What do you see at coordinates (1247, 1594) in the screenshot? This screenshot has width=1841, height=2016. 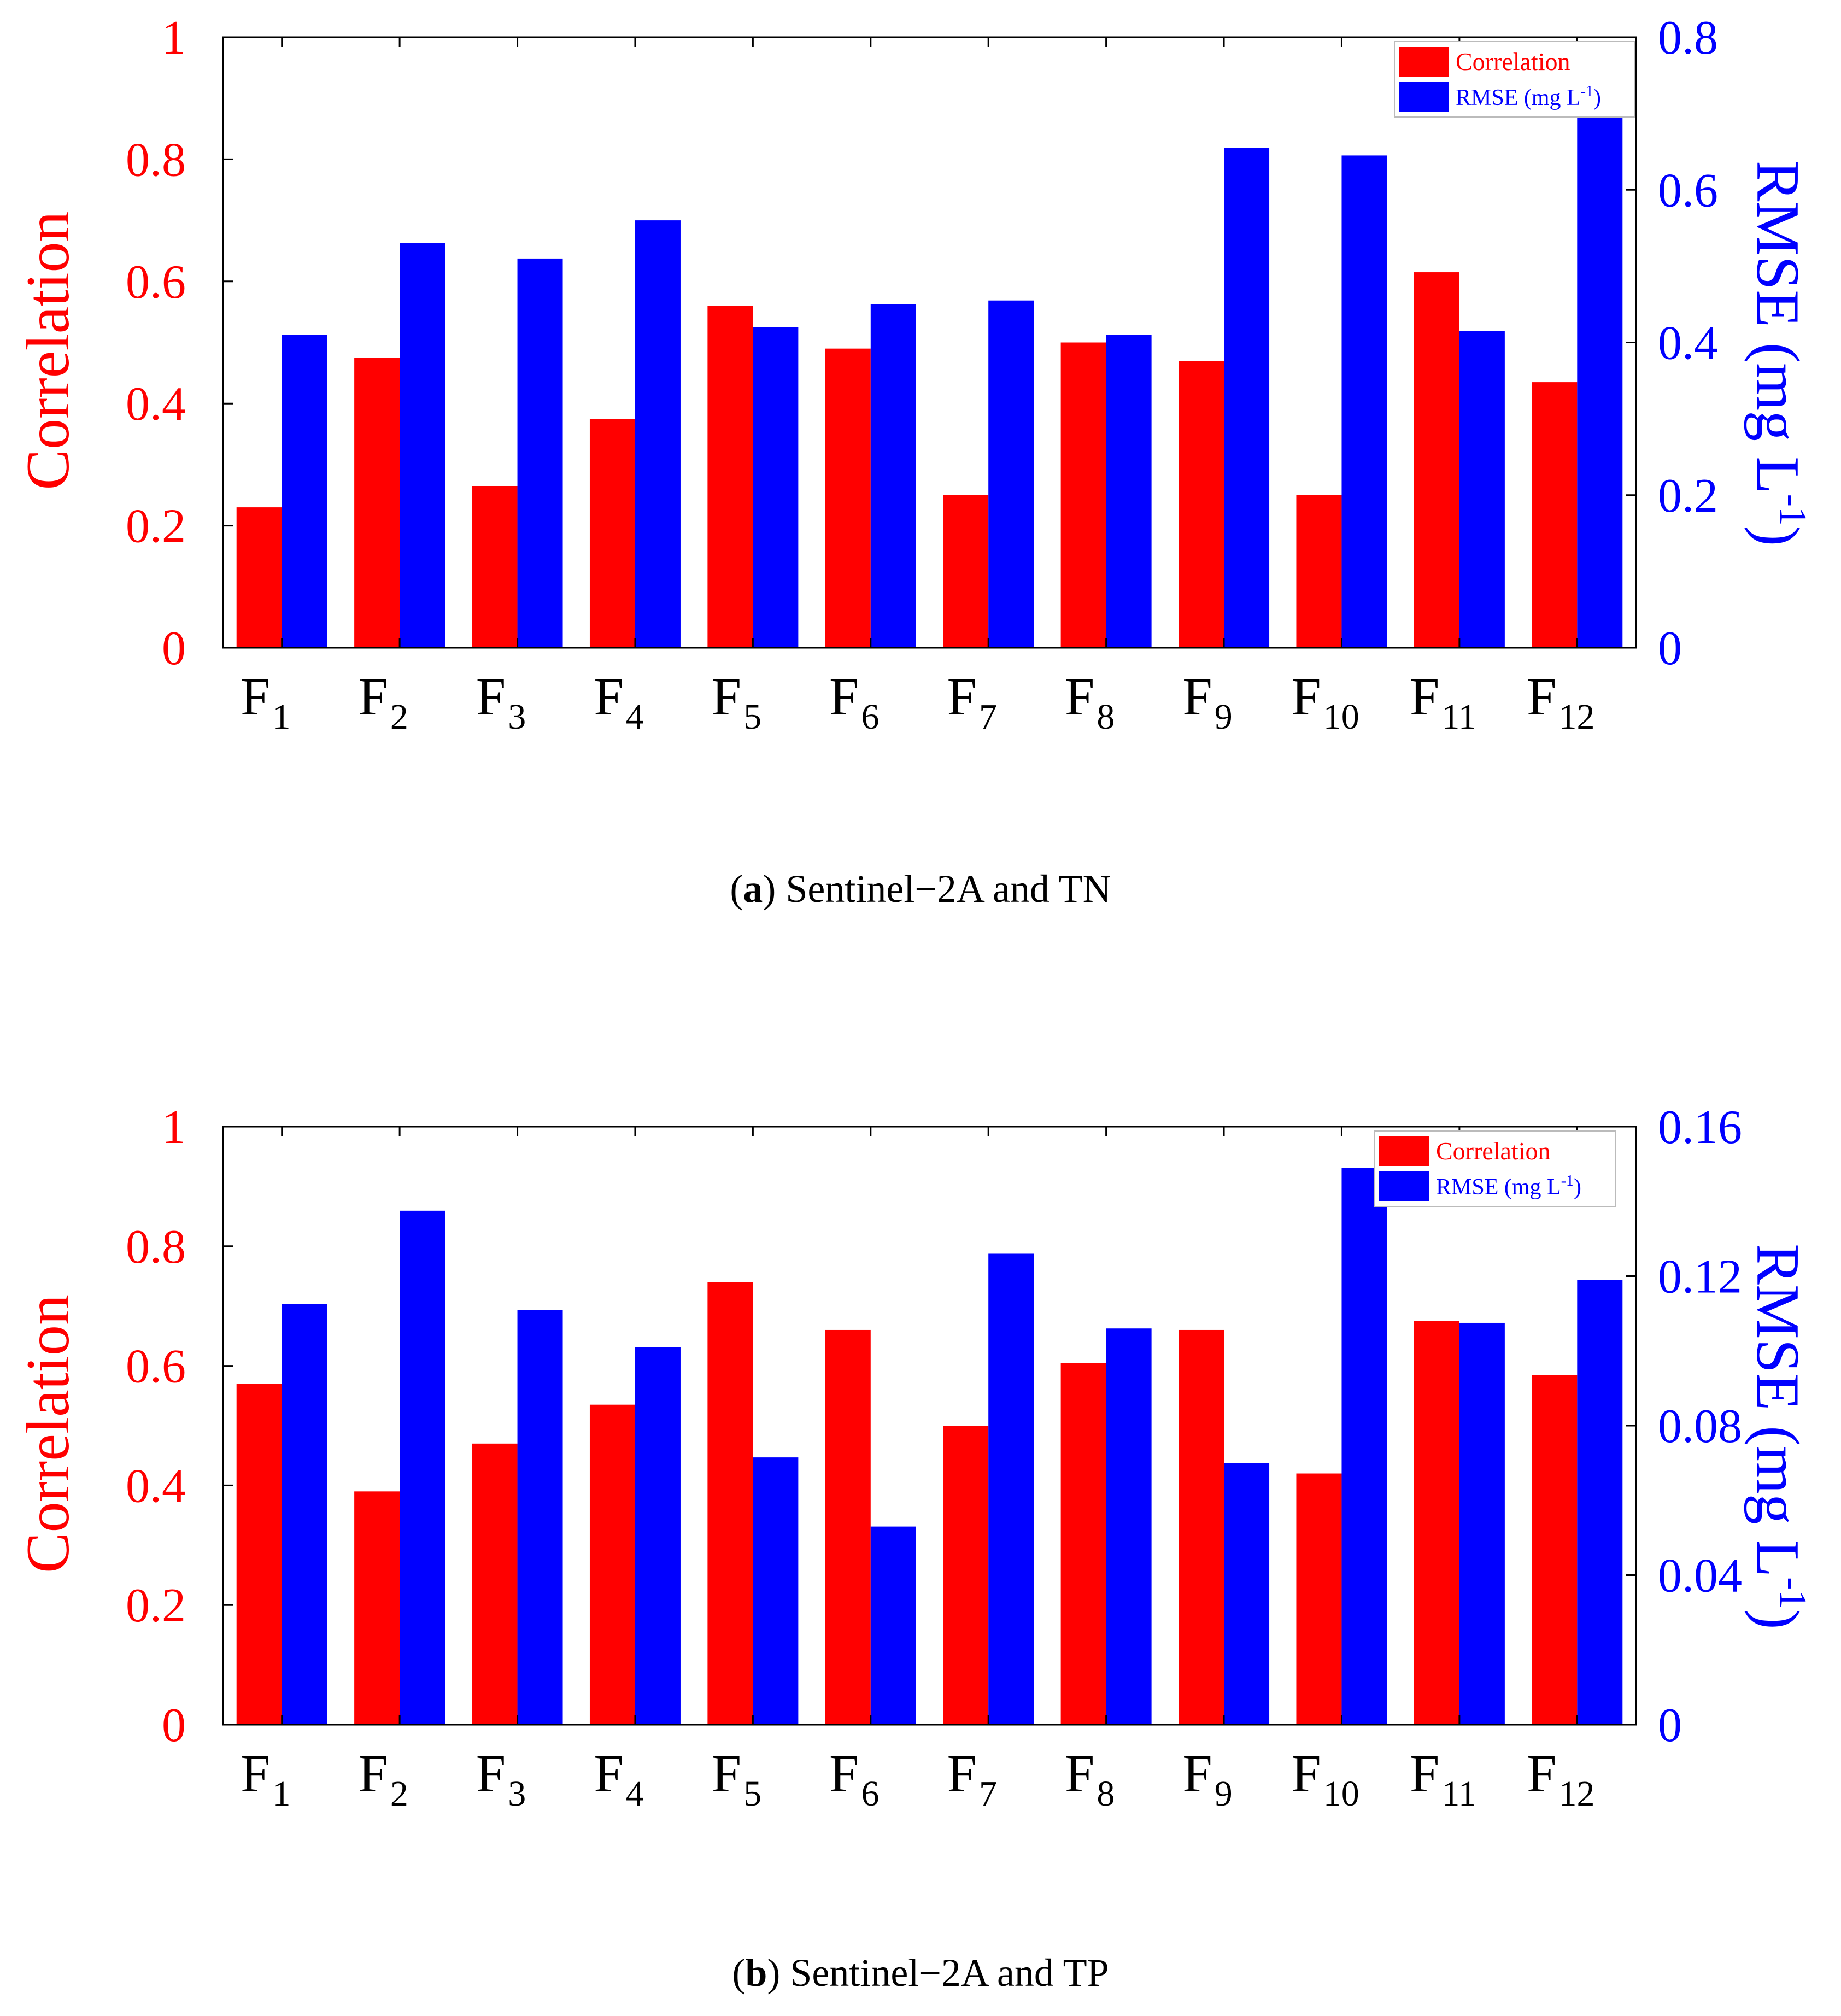 I see `bar-rmse-b-f9` at bounding box center [1247, 1594].